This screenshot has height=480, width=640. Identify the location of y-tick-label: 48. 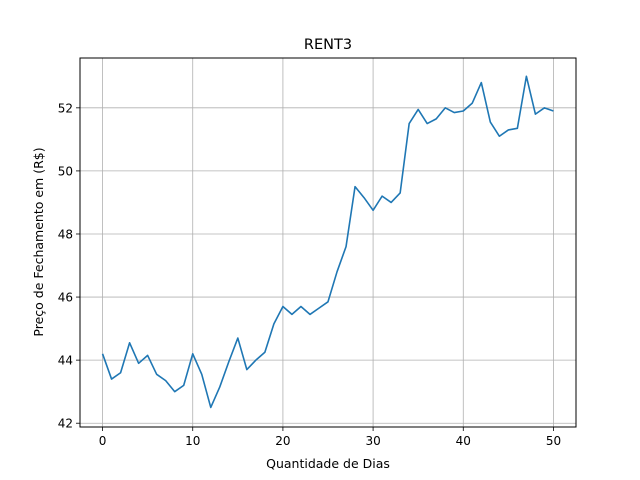
(65, 234).